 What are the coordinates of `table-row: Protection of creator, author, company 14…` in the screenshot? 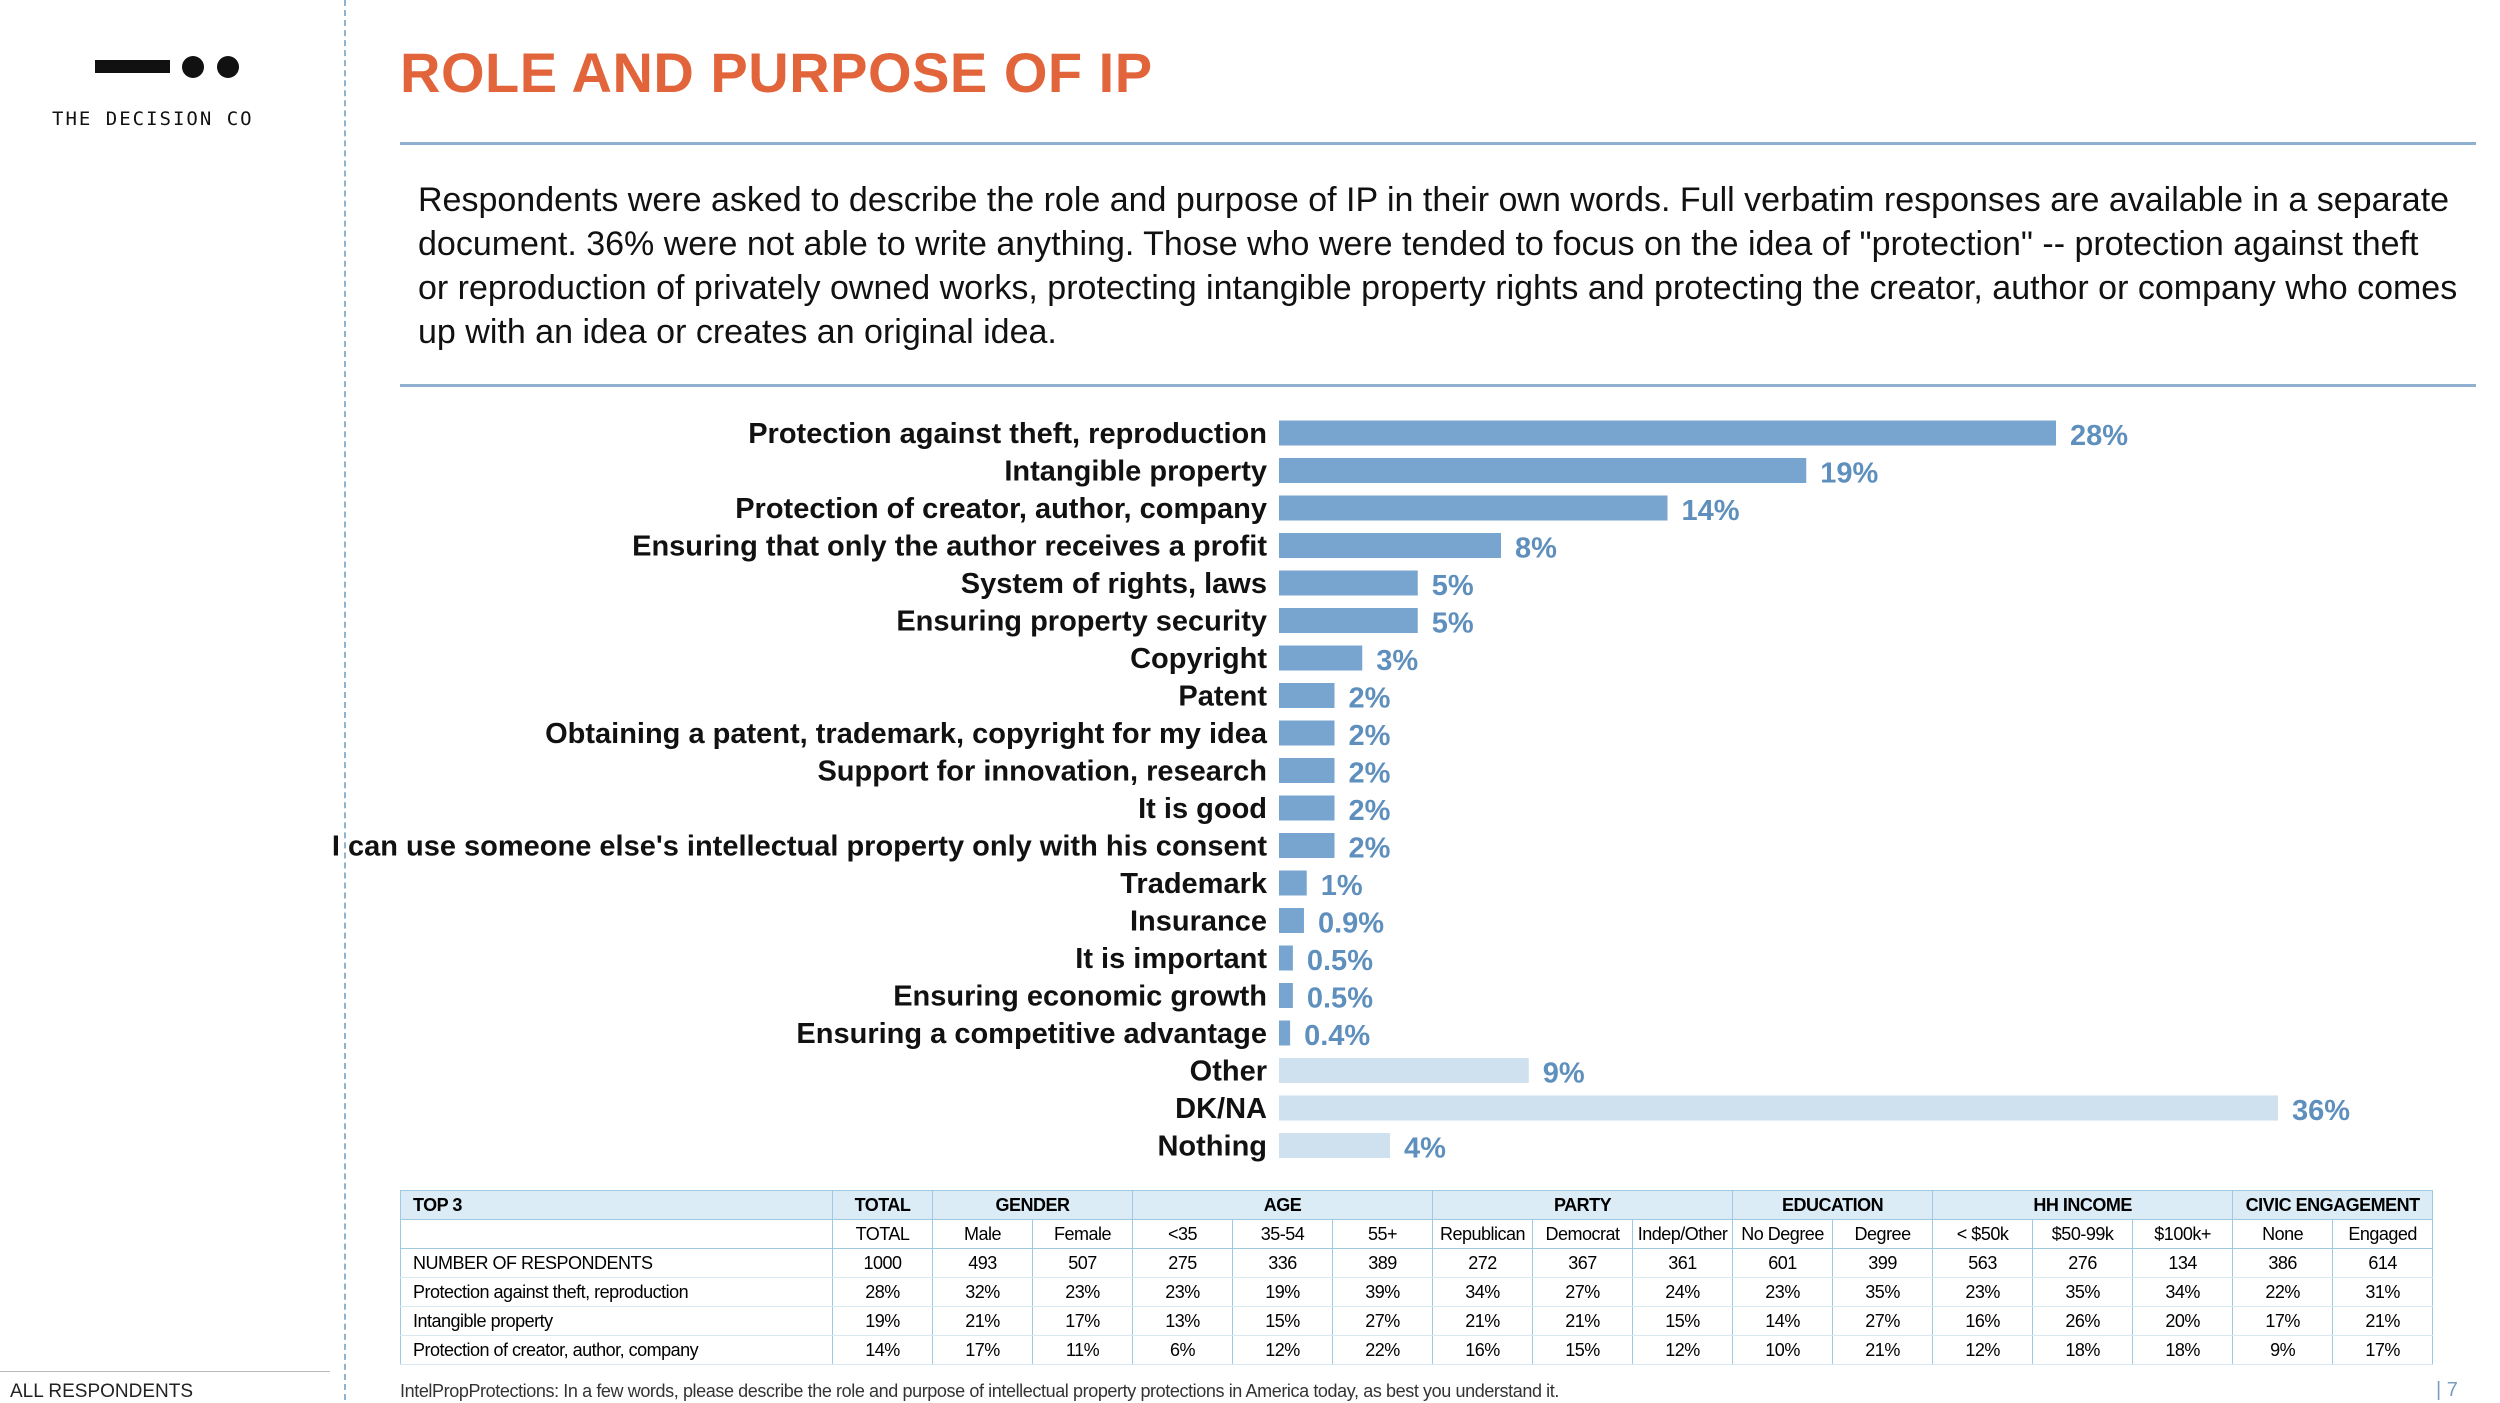 It's located at (1417, 1350).